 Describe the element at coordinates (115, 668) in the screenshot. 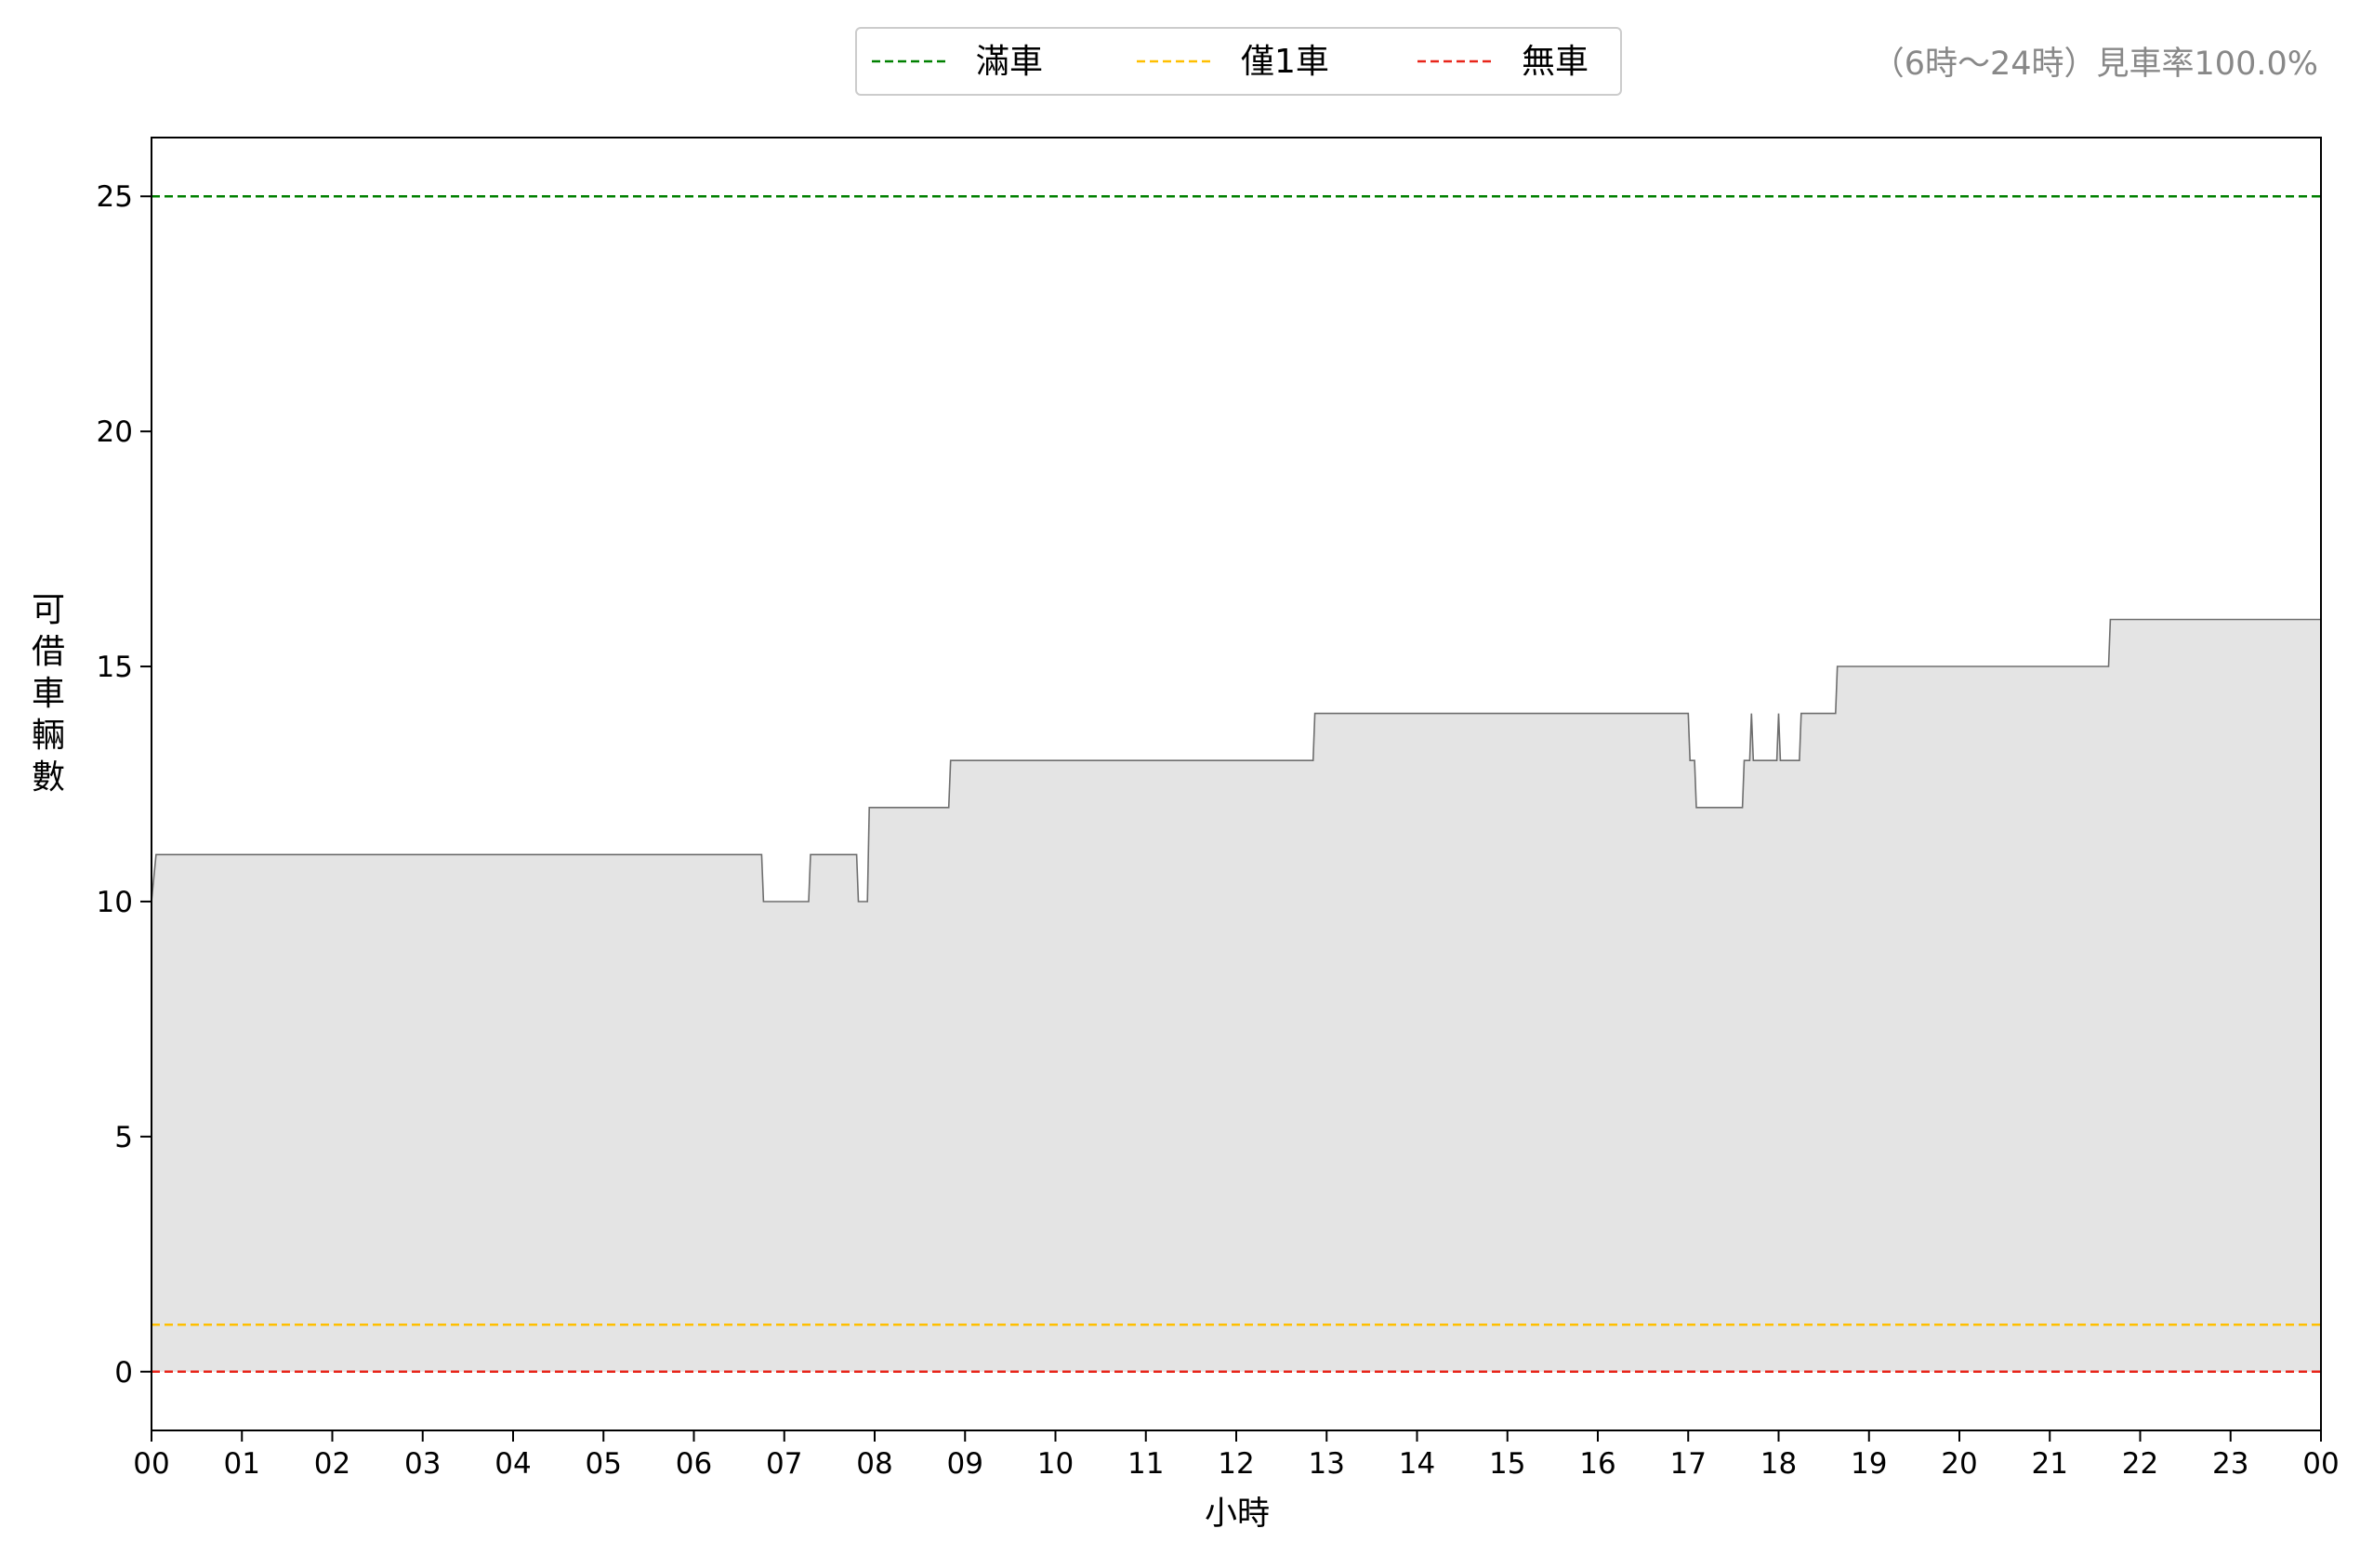

I see `y-tick-label: 15` at that location.